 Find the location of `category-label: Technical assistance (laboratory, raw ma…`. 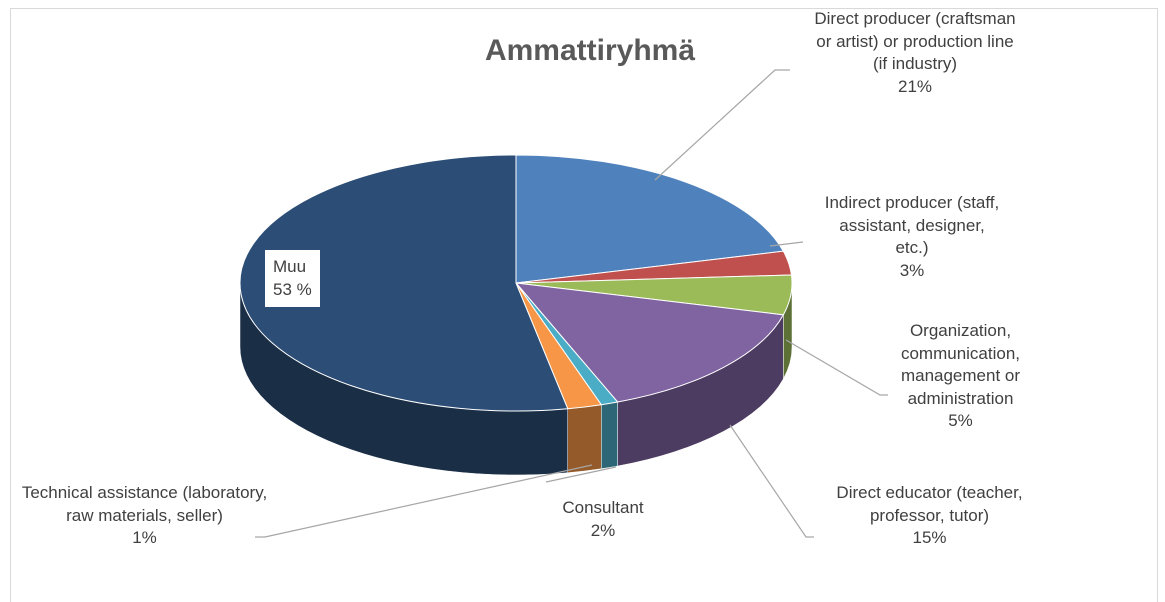

category-label: Technical assistance (laboratory, raw ma… is located at coordinates (144, 504).